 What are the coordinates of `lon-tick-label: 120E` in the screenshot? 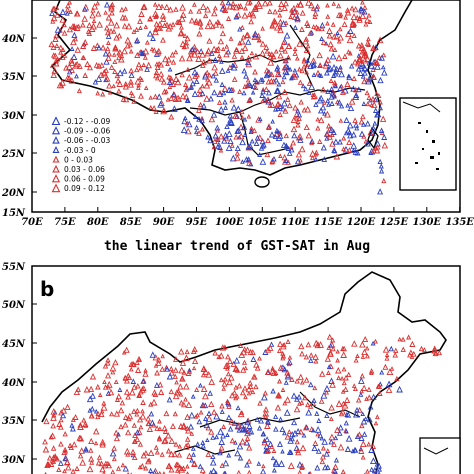 It's located at (361, 222).